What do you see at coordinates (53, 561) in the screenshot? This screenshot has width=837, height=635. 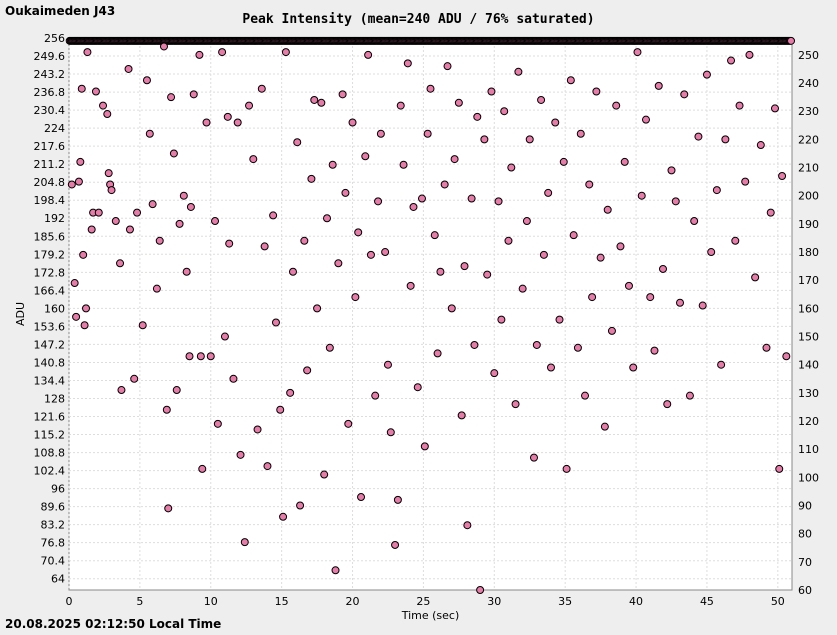 I see `y-tick-label: 70.4` at bounding box center [53, 561].